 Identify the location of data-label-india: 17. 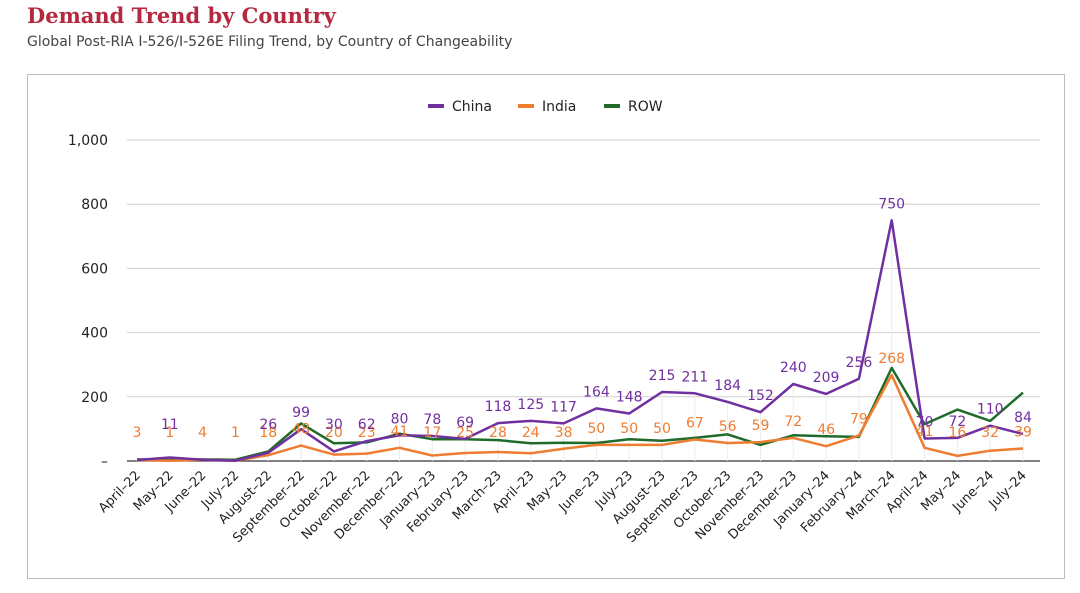
(432, 433).